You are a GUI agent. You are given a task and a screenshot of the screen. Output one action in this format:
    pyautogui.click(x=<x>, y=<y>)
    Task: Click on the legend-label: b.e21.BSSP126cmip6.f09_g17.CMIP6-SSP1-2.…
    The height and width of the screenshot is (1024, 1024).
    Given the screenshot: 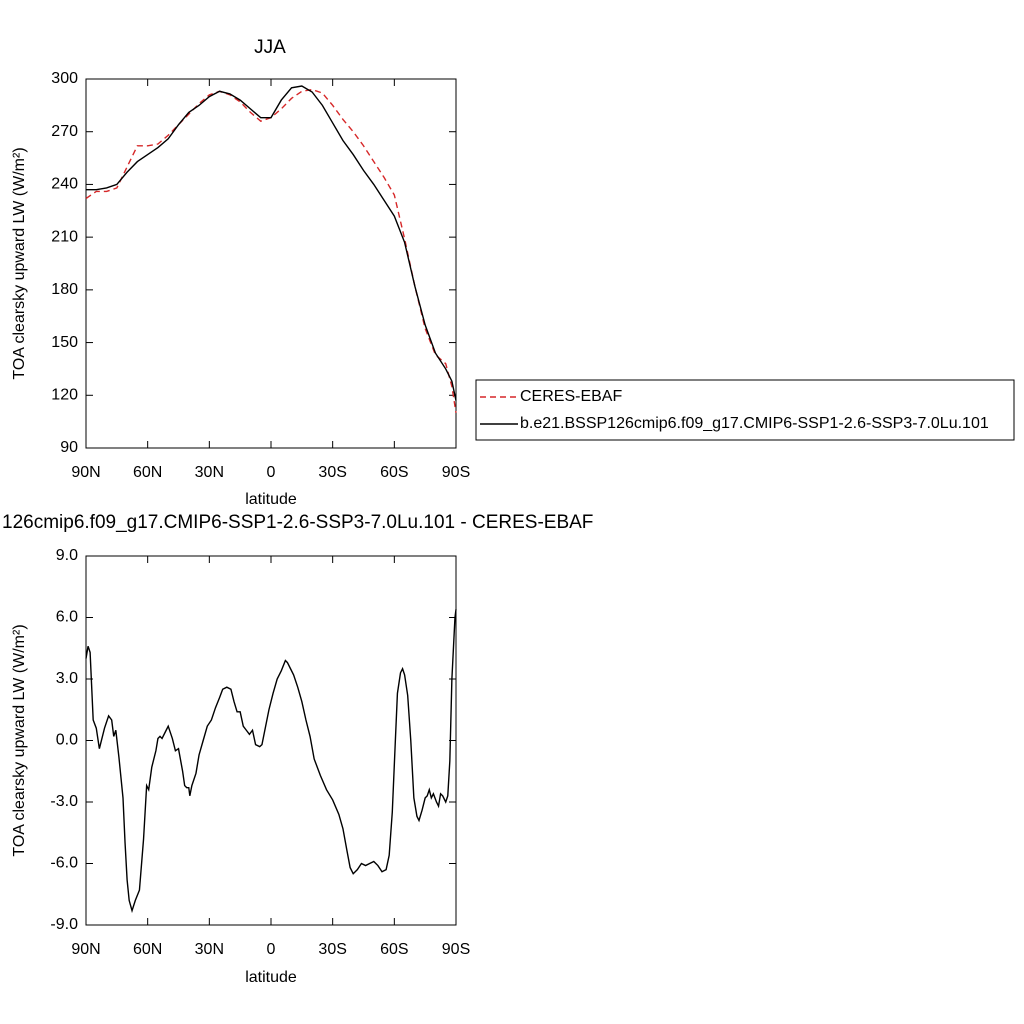 What is the action you would take?
    pyautogui.click(x=754, y=423)
    